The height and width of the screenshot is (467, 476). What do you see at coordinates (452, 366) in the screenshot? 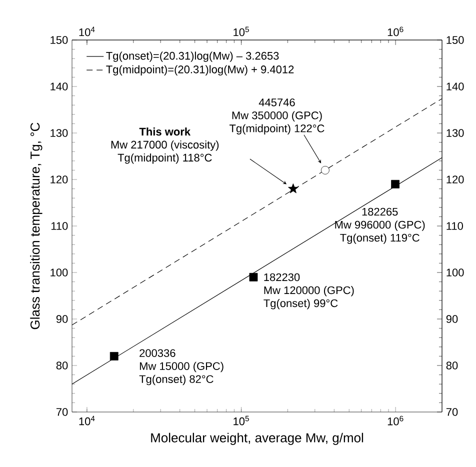
I see `y2-tick-label: 80` at bounding box center [452, 366].